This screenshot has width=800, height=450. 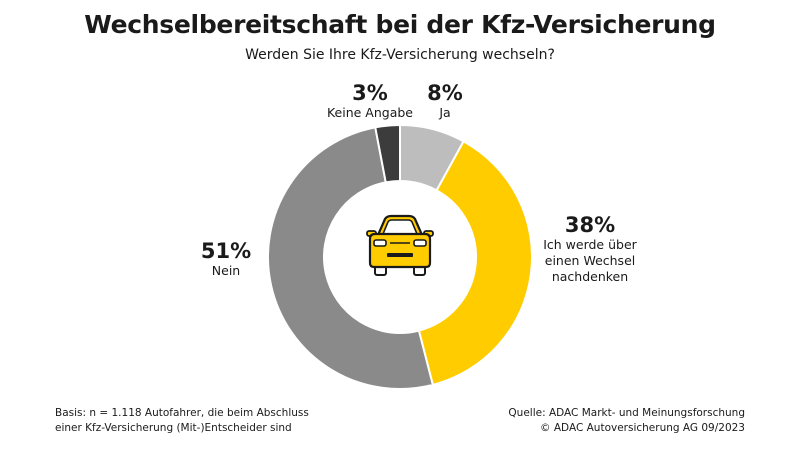 What do you see at coordinates (590, 276) in the screenshot?
I see `text-nachdenken-line3: nachdenken` at bounding box center [590, 276].